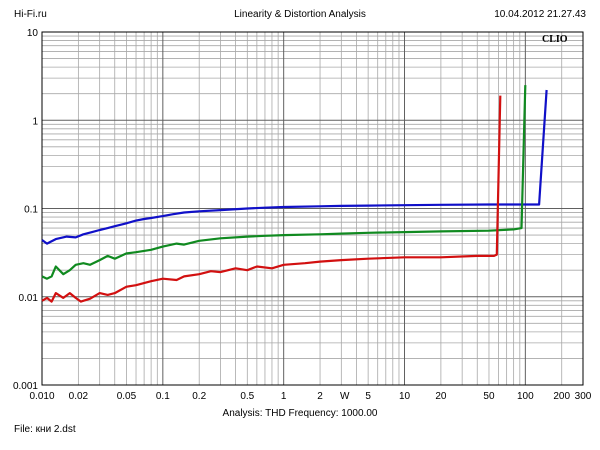 The width and height of the screenshot is (600, 450). Describe the element at coordinates (163, 396) in the screenshot. I see `x-tick-label: 0.1` at that location.